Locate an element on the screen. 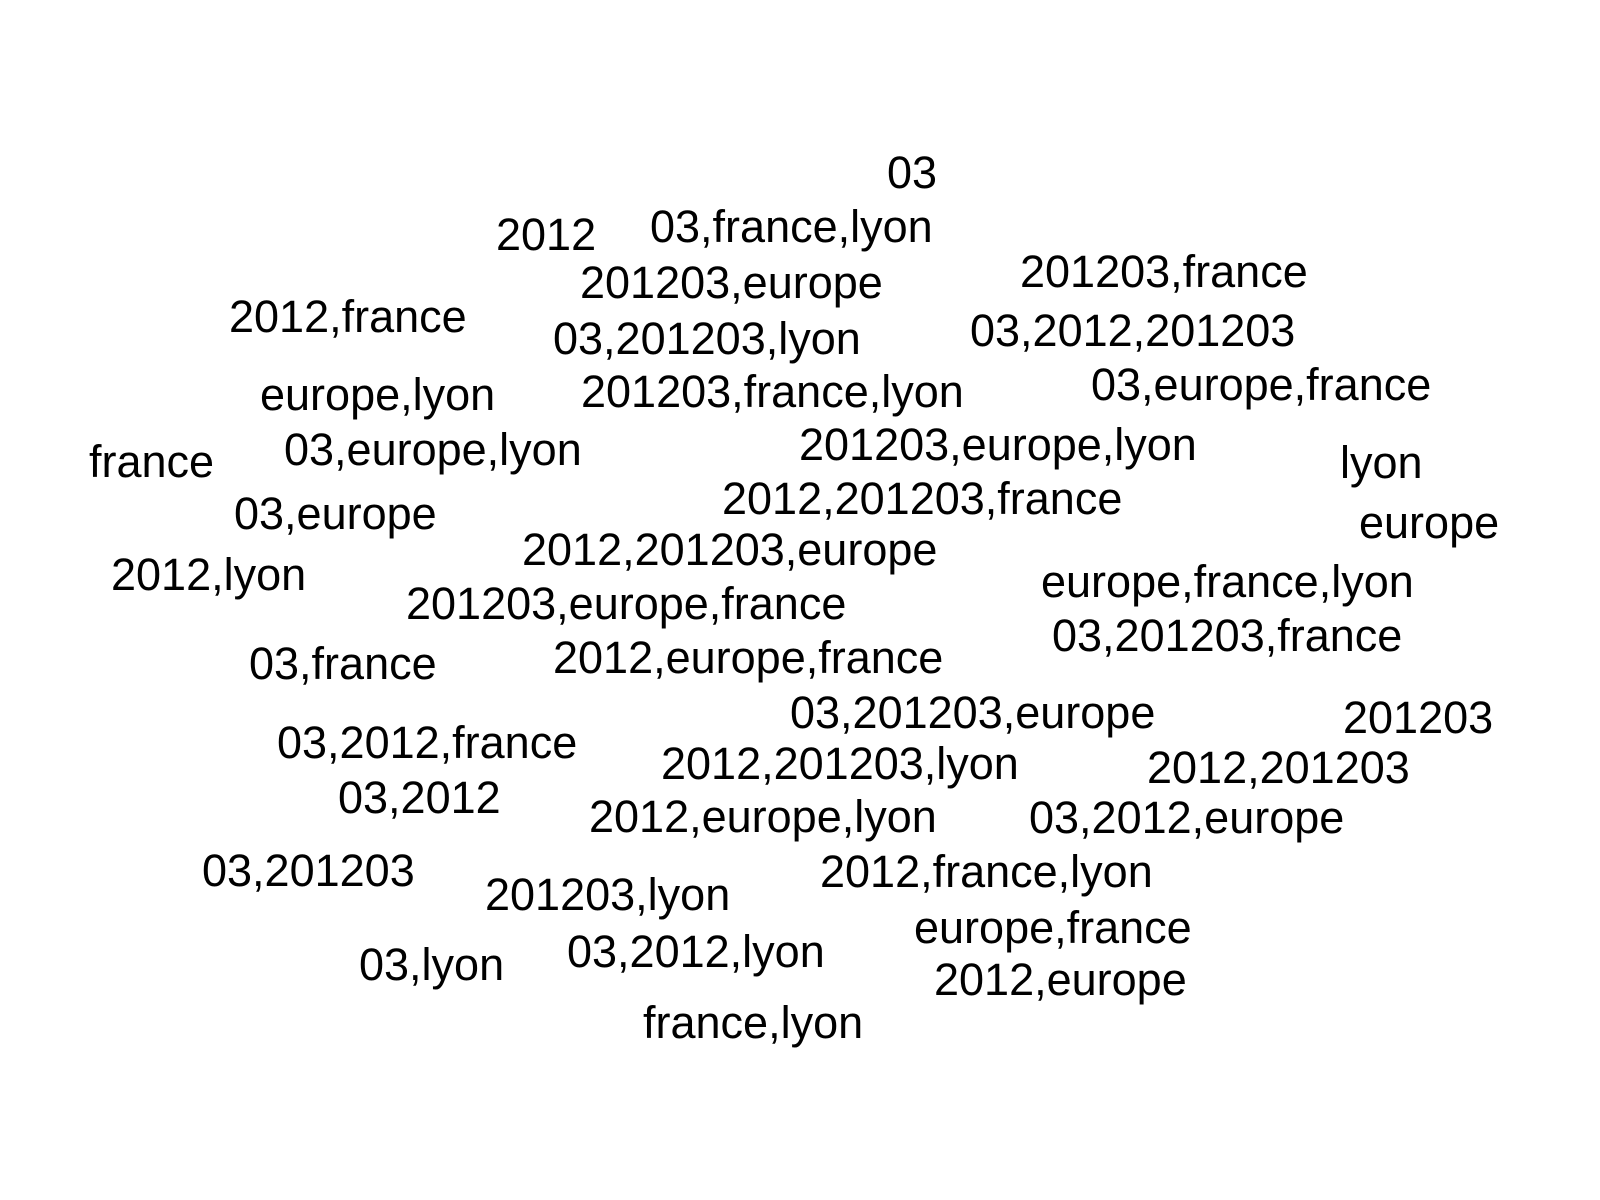 The height and width of the screenshot is (1200, 1600). word: europe,france is located at coordinates (1053, 927).